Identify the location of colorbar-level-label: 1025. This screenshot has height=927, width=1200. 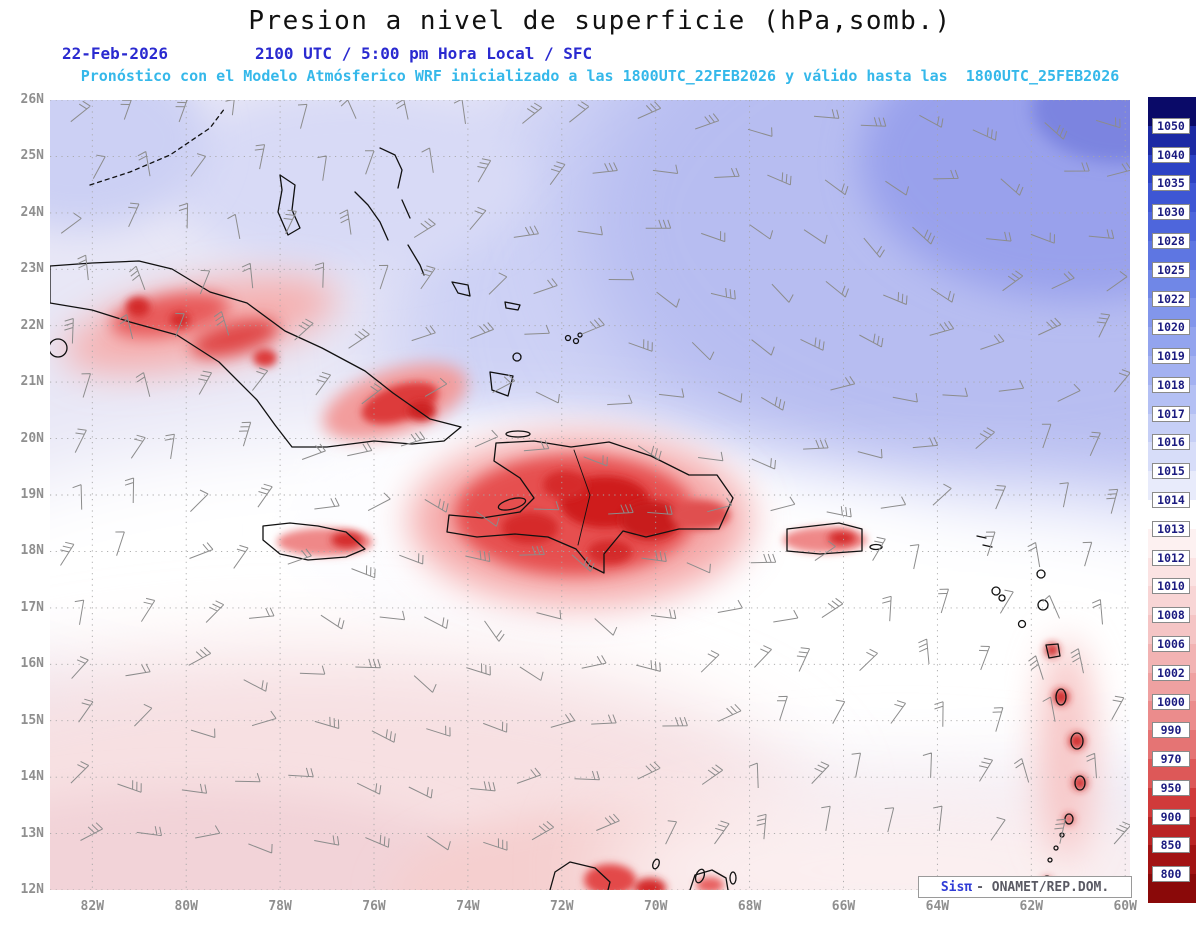
(1171, 269).